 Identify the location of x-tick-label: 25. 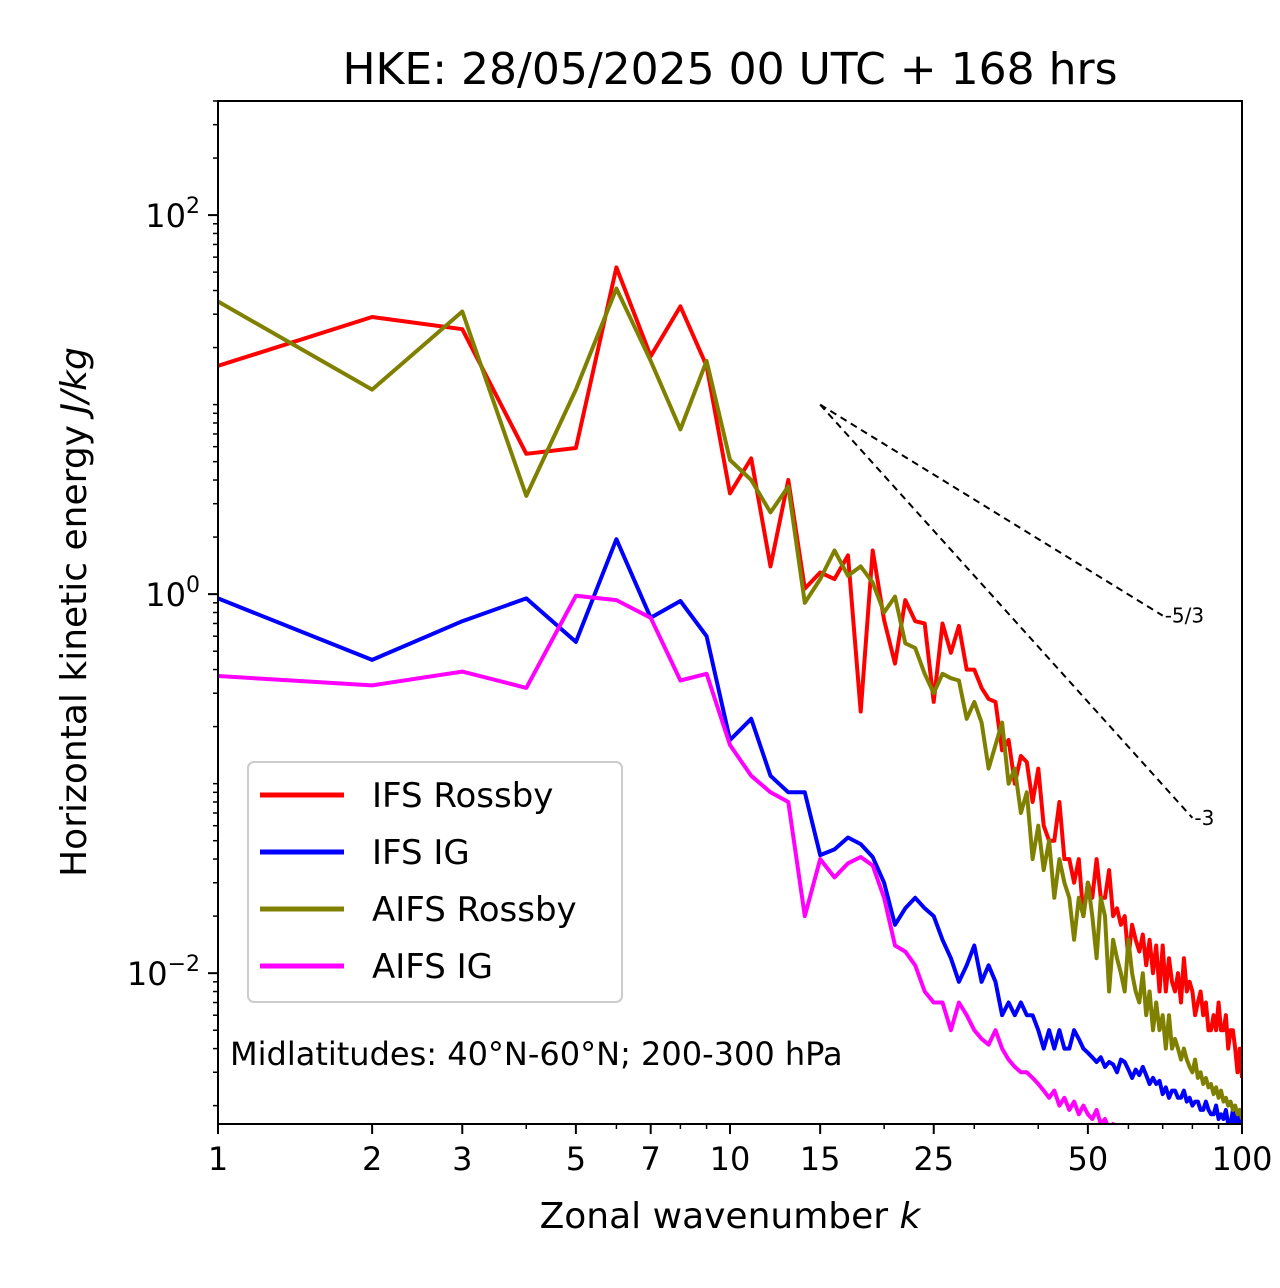
(933, 1159).